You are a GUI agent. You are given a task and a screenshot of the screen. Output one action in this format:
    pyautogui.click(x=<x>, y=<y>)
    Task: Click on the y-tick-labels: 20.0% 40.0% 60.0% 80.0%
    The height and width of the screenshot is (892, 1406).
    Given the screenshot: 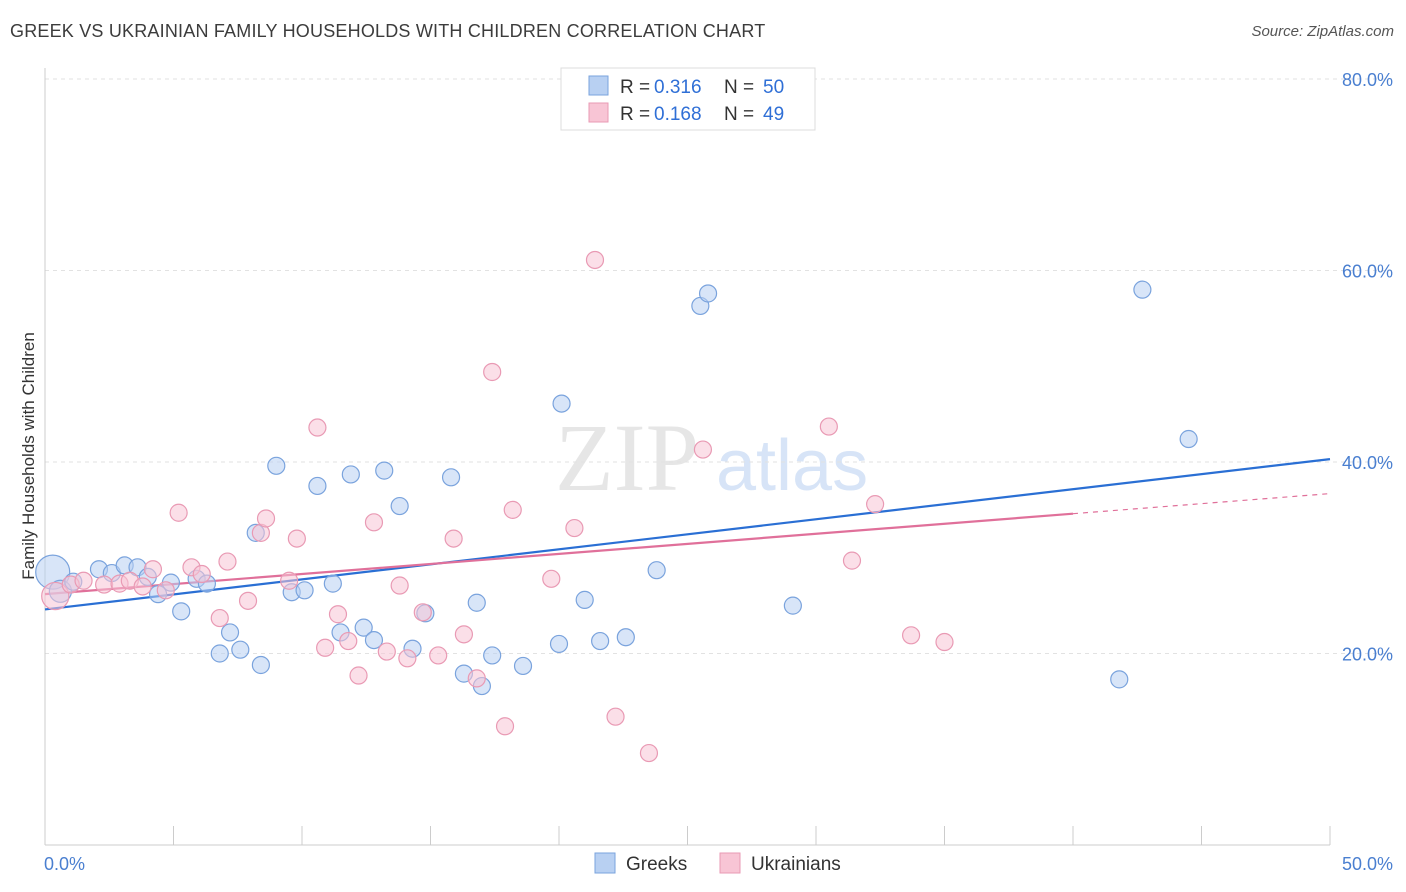 What is the action you would take?
    pyautogui.click(x=1367, y=367)
    